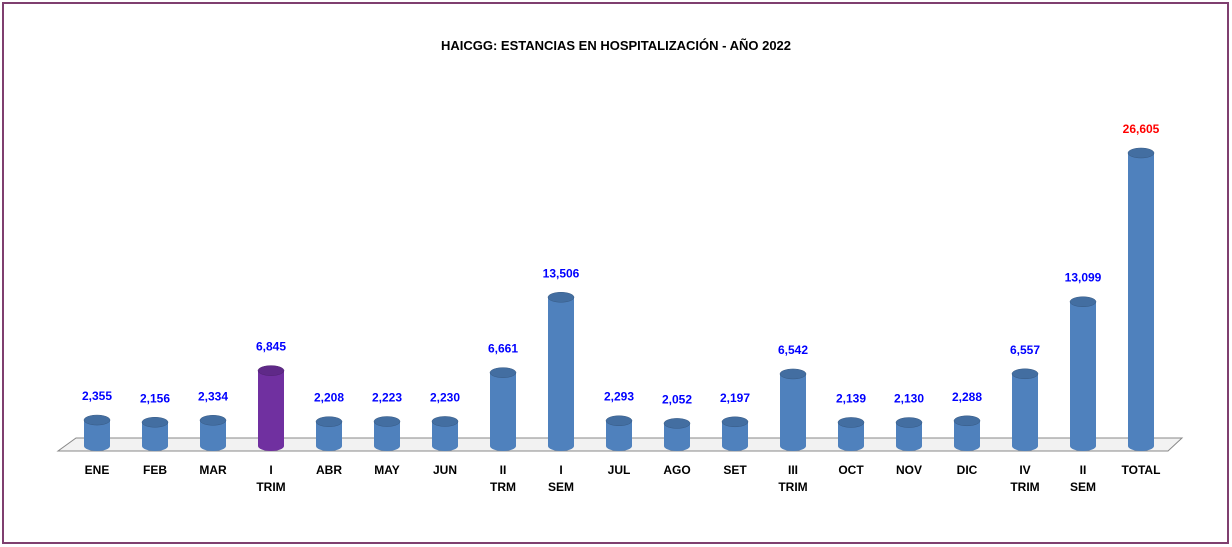 Image resolution: width=1232 pixels, height=547 pixels. I want to click on x-tick-label: IV TRIM, so click(1024, 478).